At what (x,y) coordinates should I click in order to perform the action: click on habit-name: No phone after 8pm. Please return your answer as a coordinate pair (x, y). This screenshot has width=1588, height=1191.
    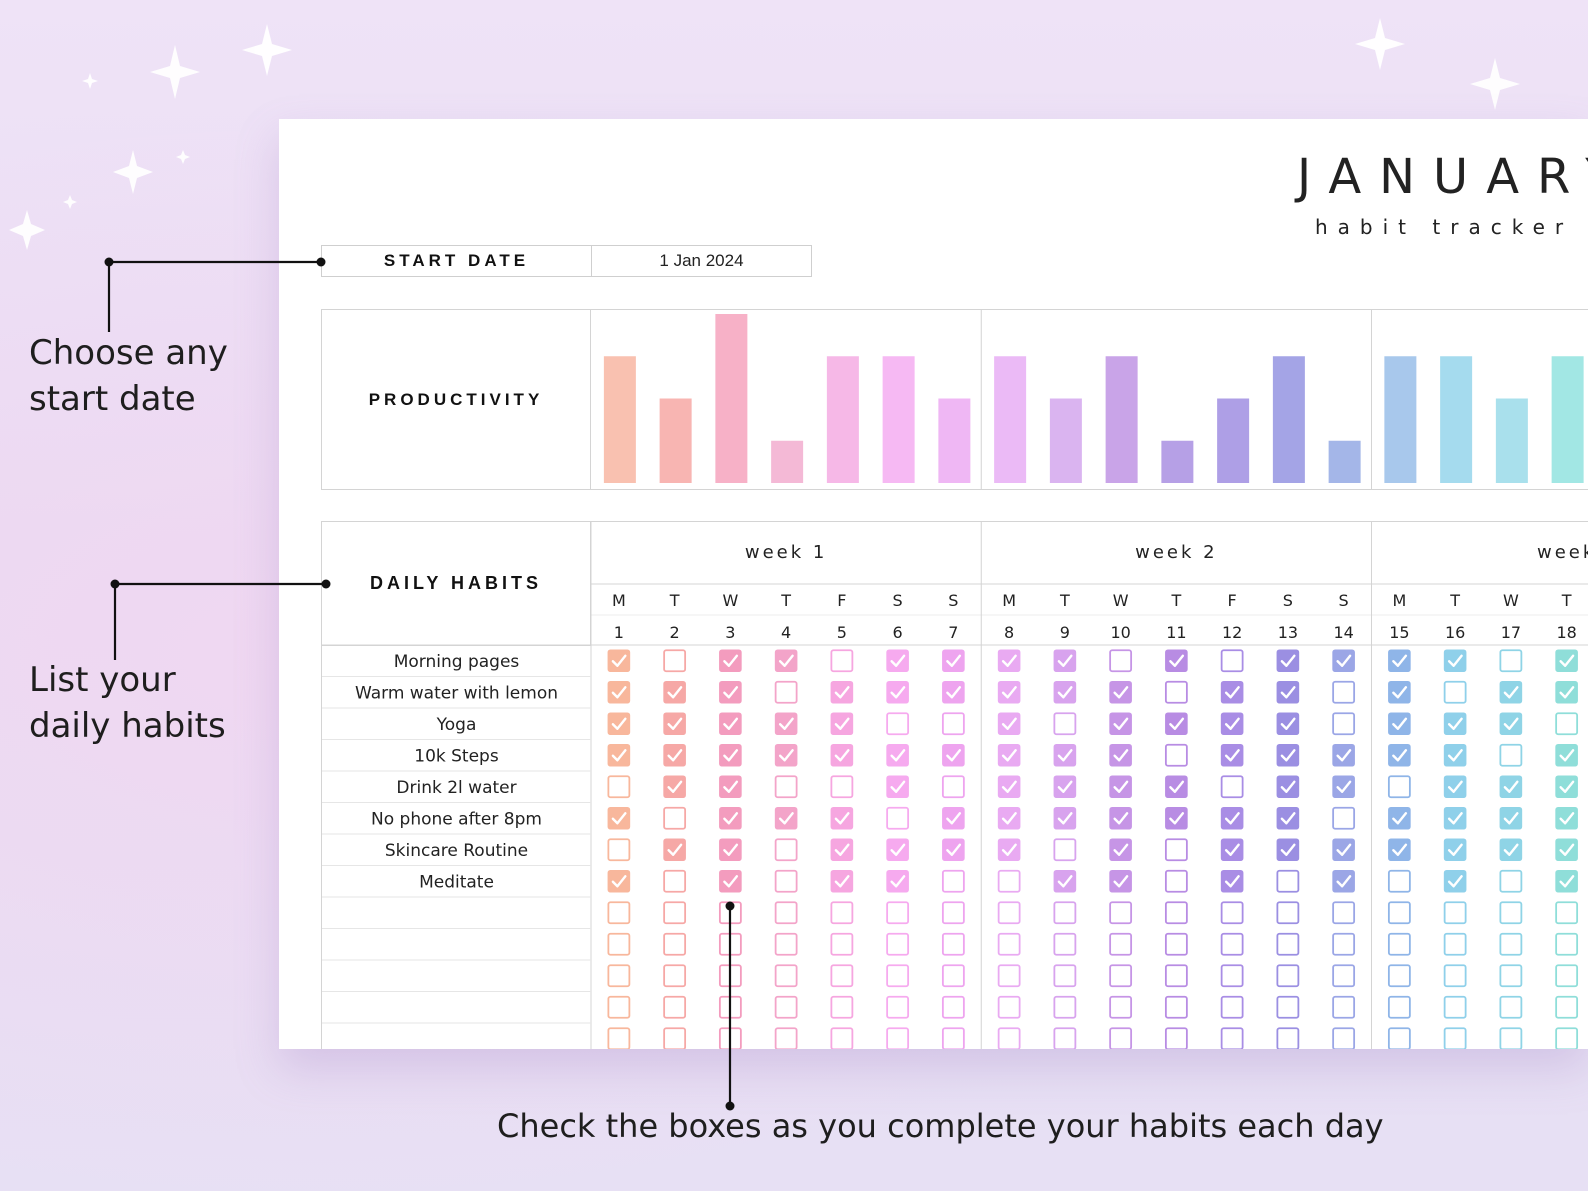
    Looking at the image, I should click on (456, 819).